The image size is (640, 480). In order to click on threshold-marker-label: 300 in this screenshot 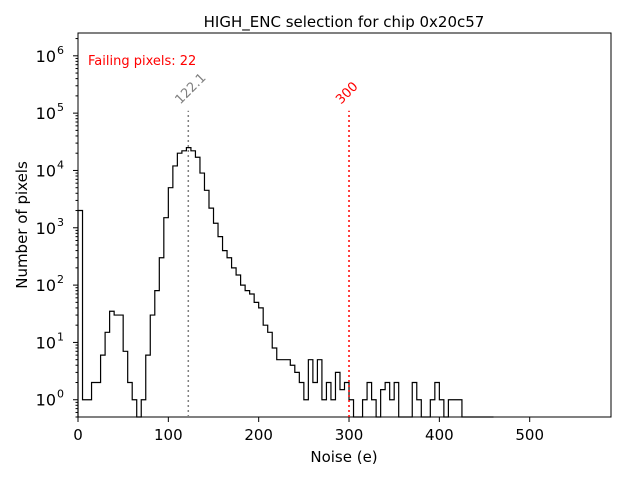, I will do `click(347, 93)`.